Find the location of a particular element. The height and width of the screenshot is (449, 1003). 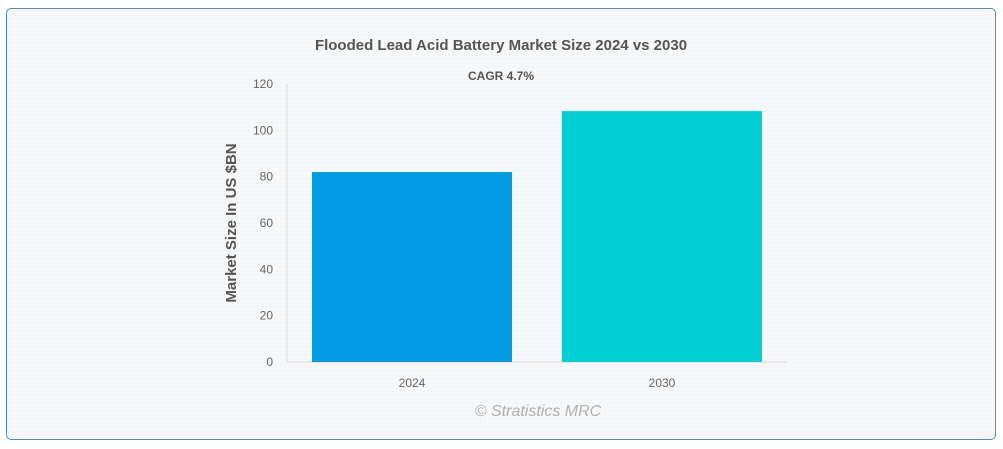

x-tick-label: 2024 is located at coordinates (412, 383).